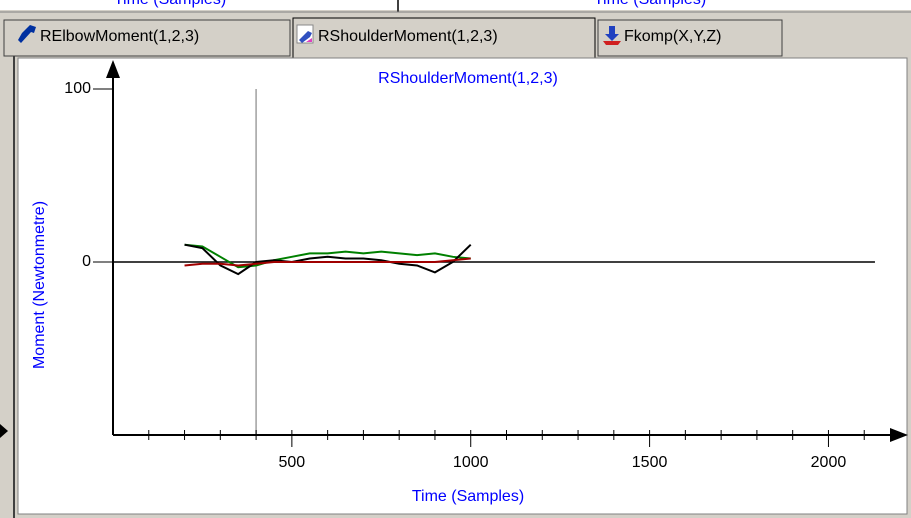 This screenshot has width=911, height=518. What do you see at coordinates (408, 36) in the screenshot?
I see `tab-label: RShoulderMoment(1,2,3)` at bounding box center [408, 36].